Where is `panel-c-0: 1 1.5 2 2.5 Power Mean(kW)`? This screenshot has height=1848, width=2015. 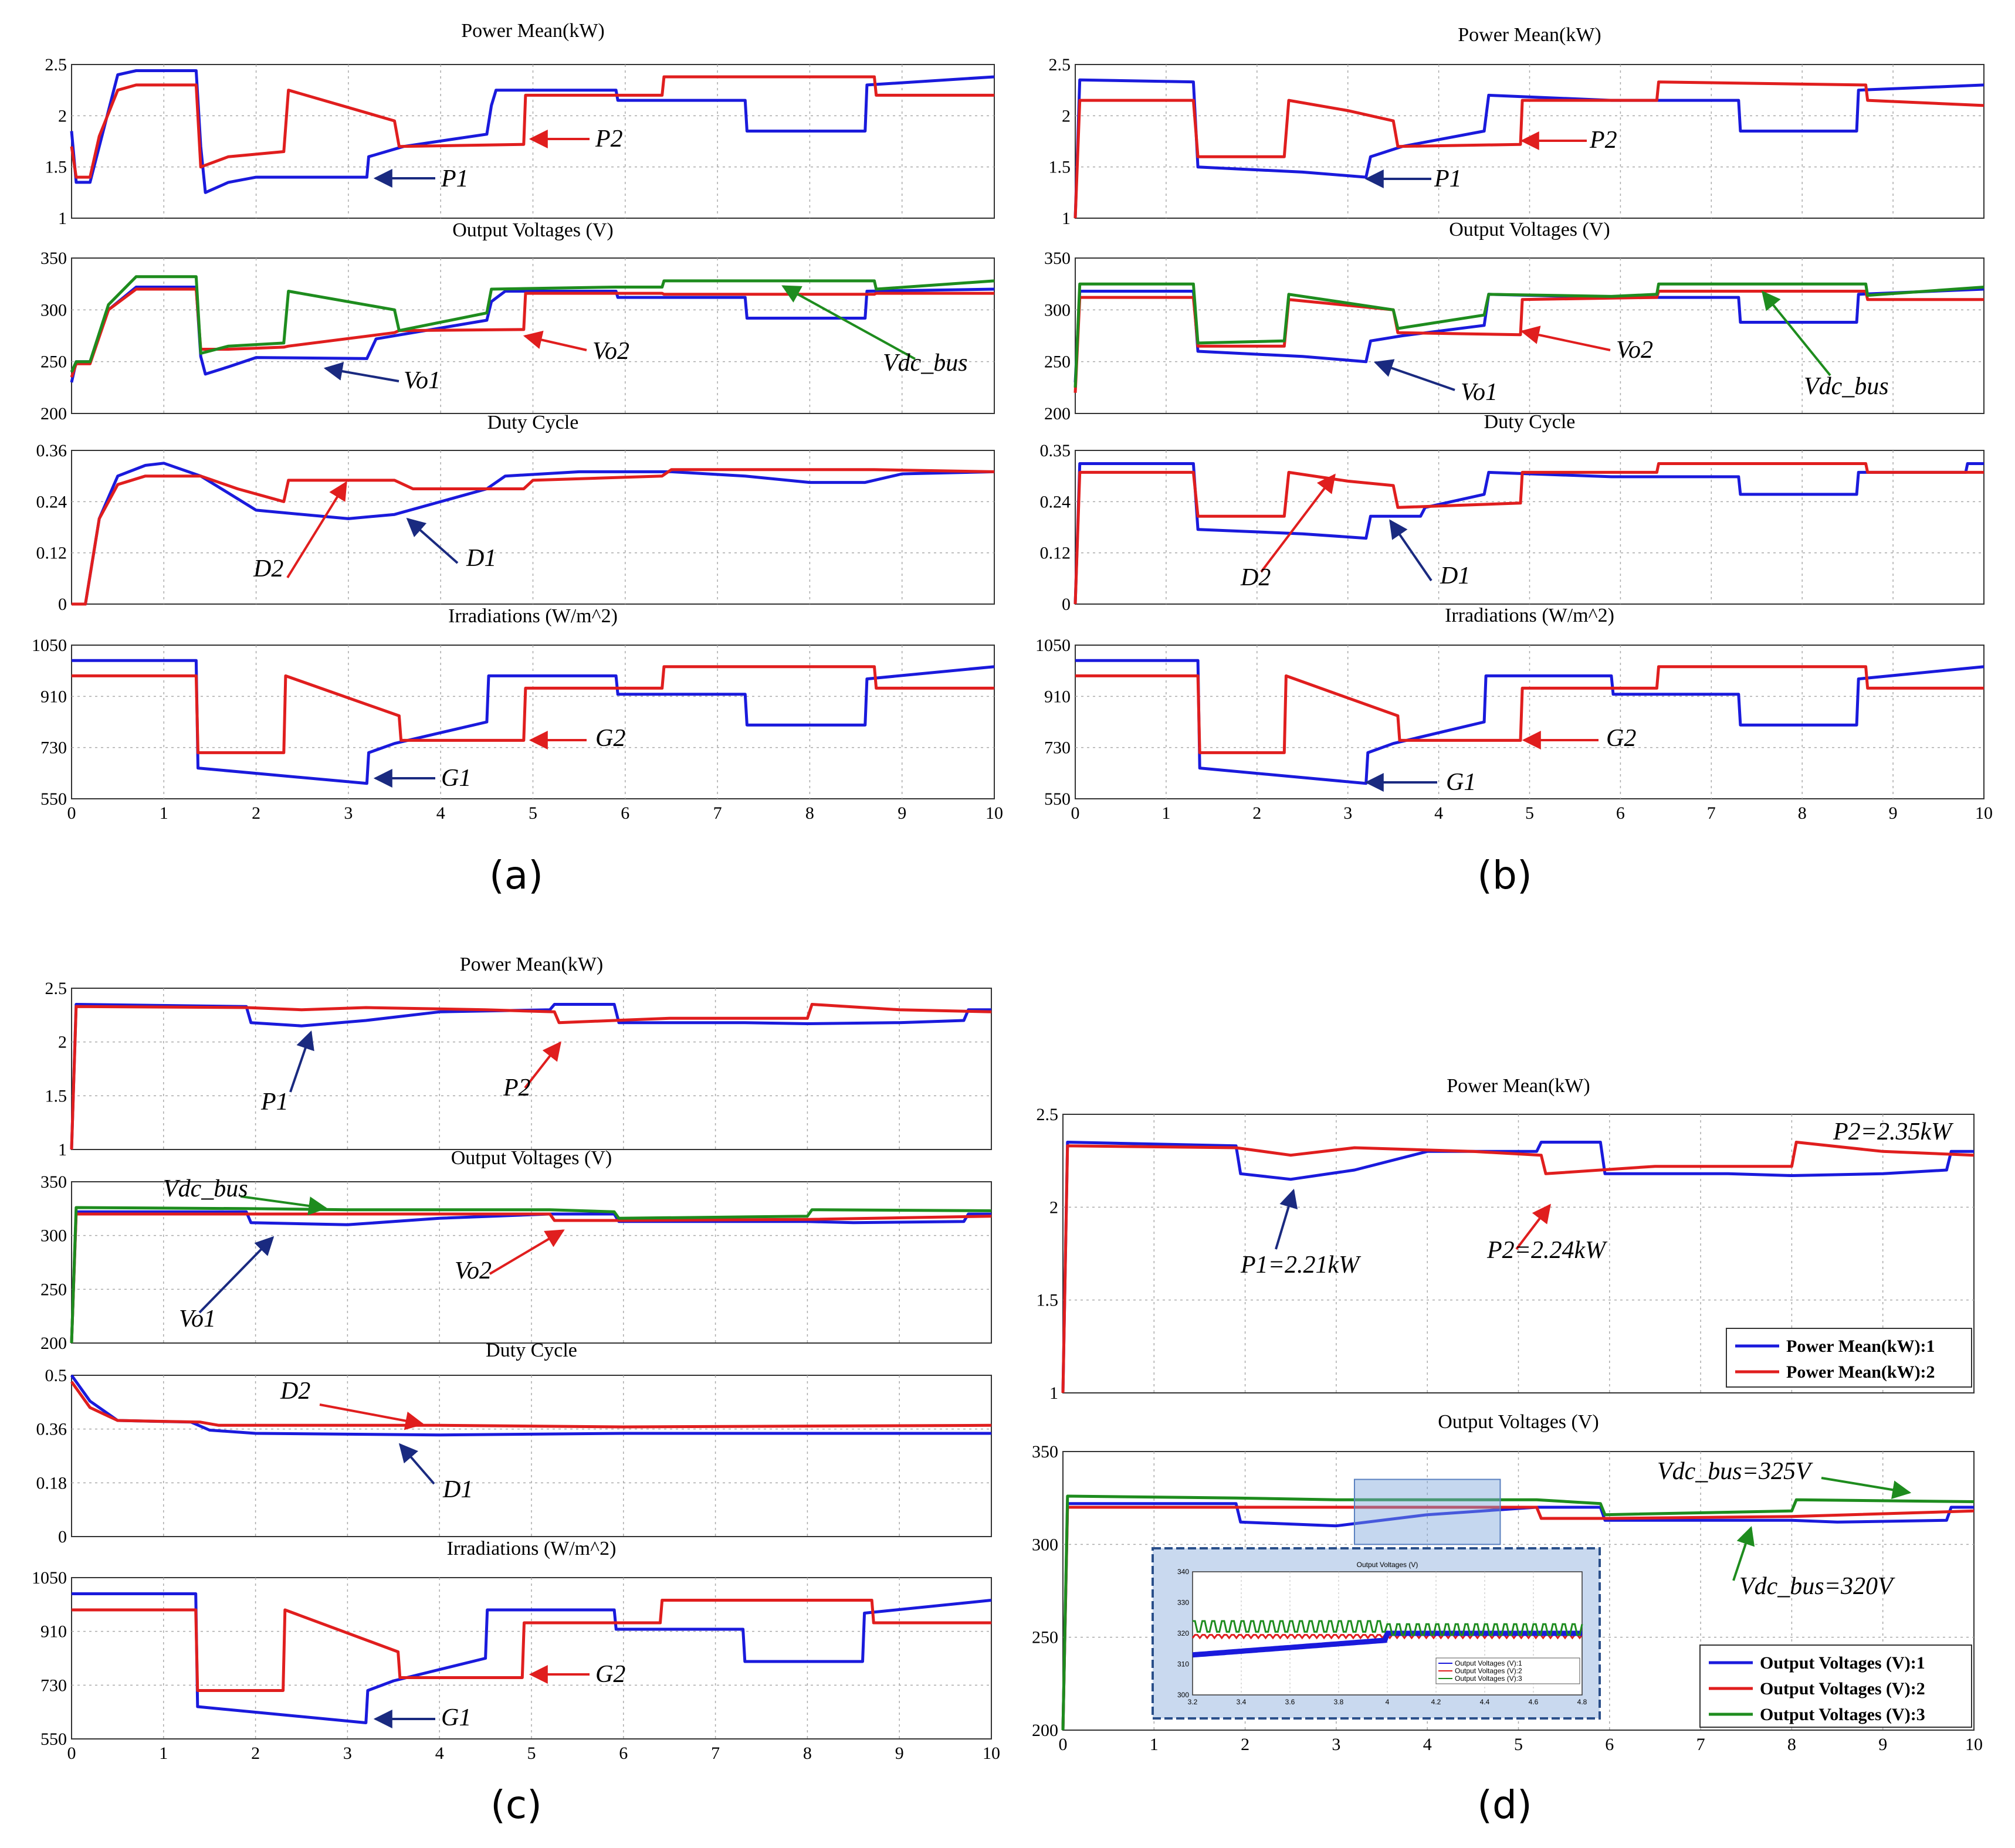 panel-c-0: 1 1.5 2 2.5 Power Mean(kW) is located at coordinates (518, 1056).